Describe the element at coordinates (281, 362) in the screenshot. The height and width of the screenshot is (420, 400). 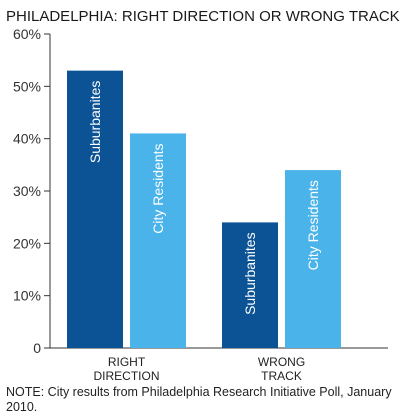
I see `category-label: WRONG` at that location.